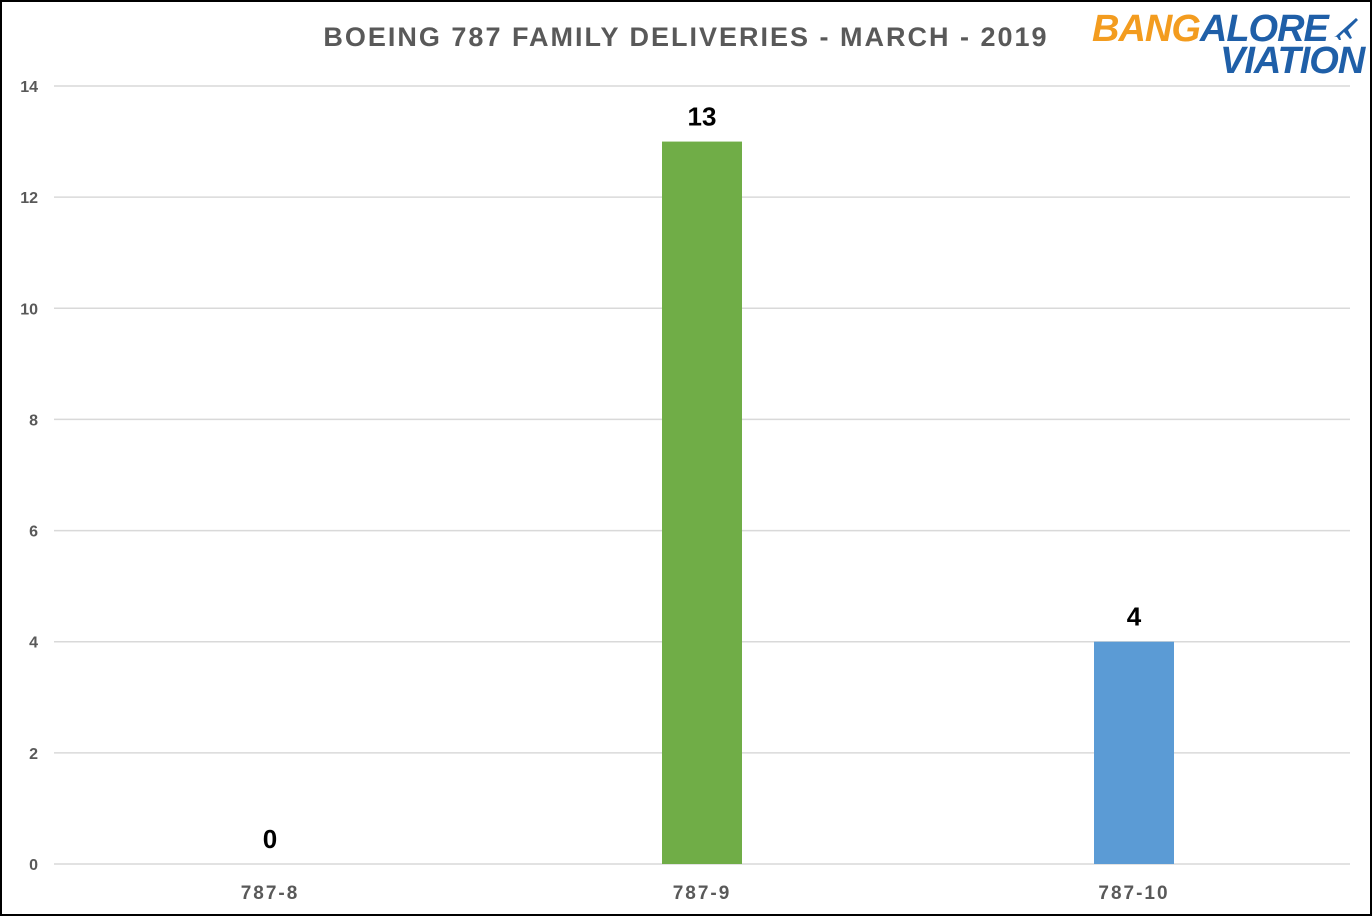 The height and width of the screenshot is (916, 1372). What do you see at coordinates (1133, 893) in the screenshot?
I see `x-tick-label: 787-10` at bounding box center [1133, 893].